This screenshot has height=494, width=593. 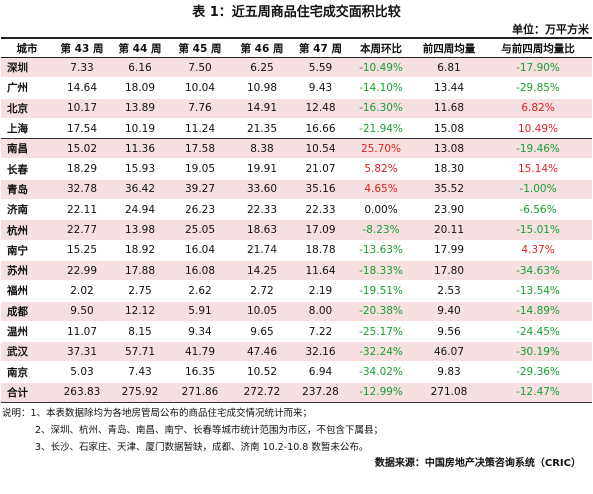 I want to click on cell-week-43: 22.11, so click(x=82, y=210).